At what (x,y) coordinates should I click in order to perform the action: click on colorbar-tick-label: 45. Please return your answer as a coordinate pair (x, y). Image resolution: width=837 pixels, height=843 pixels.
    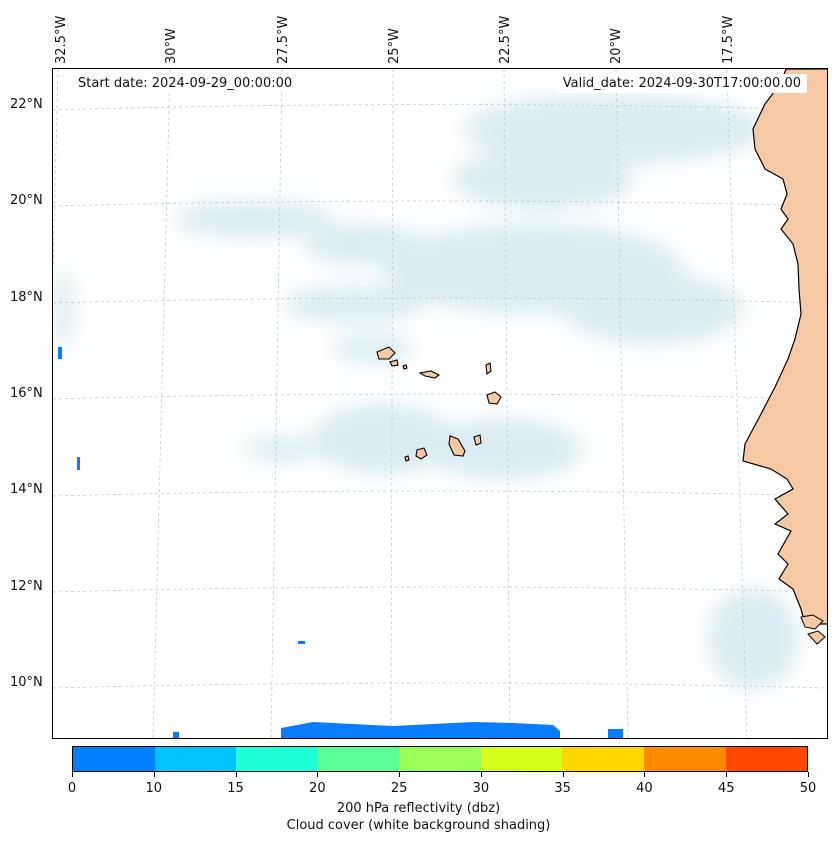
    Looking at the image, I should click on (726, 788).